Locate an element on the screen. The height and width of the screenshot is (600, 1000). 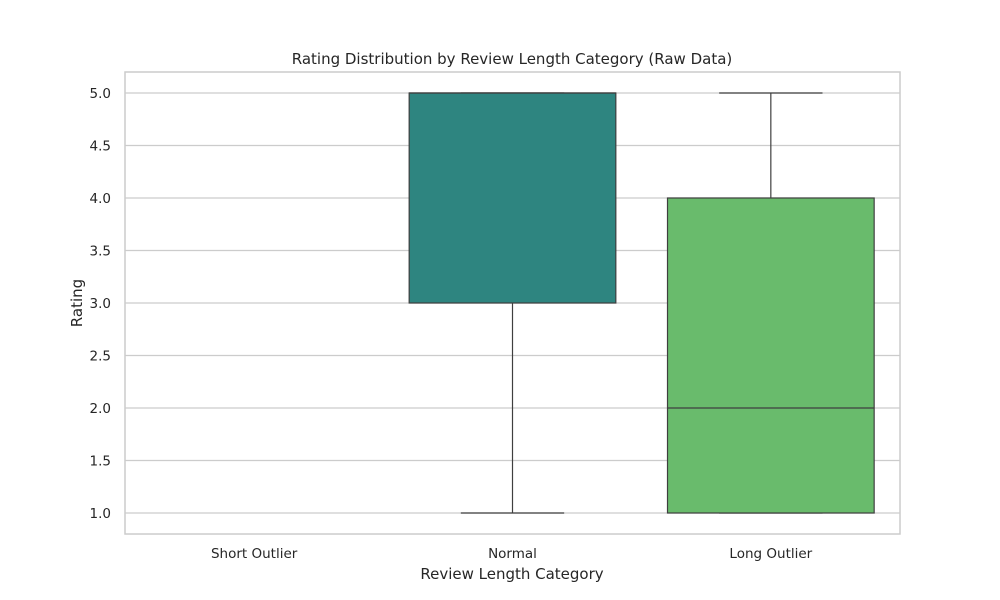
x-tick-label: Normal is located at coordinates (512, 554).